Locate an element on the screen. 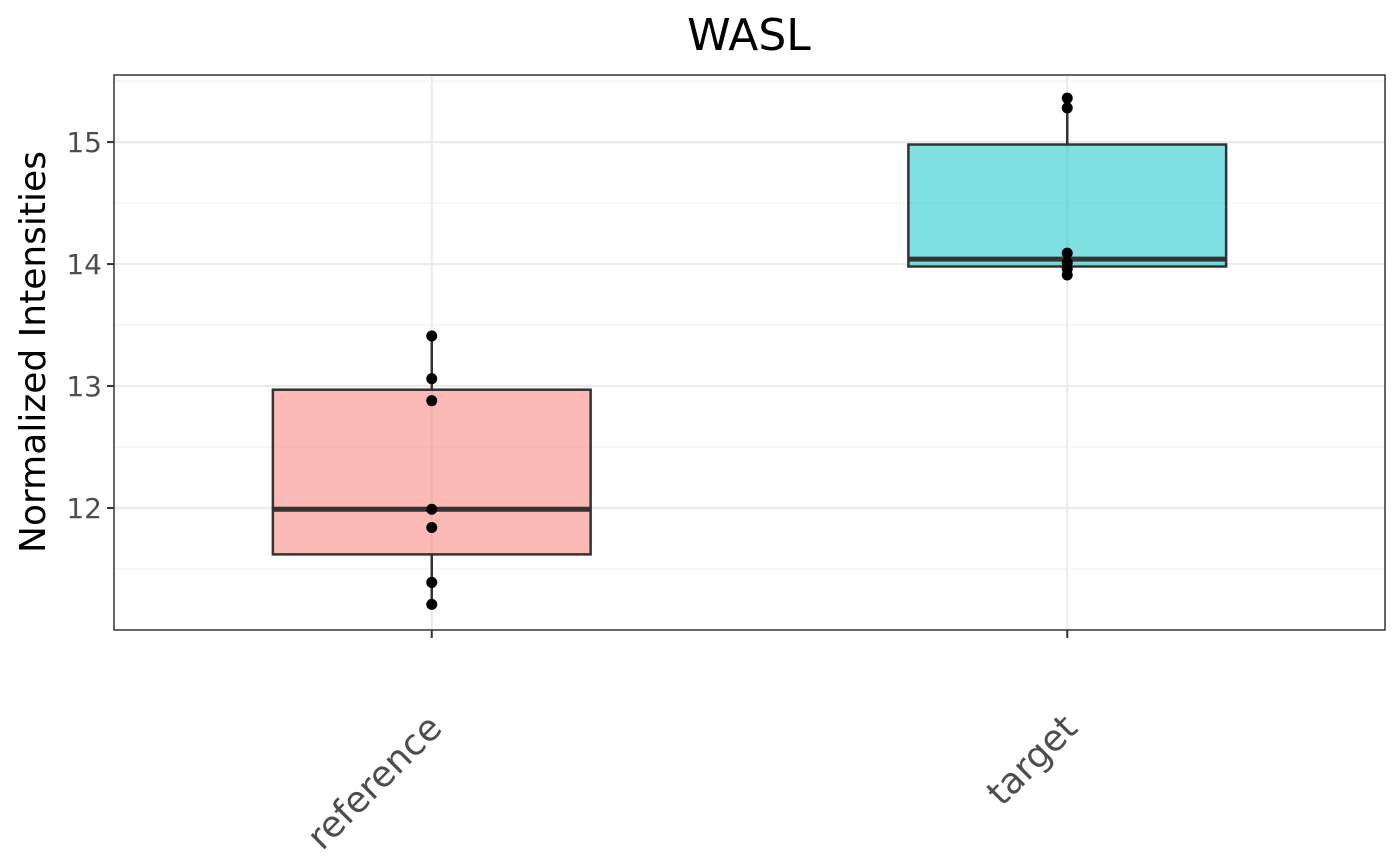 The image size is (1400, 865). y-tick-label: 13 is located at coordinates (84, 386).